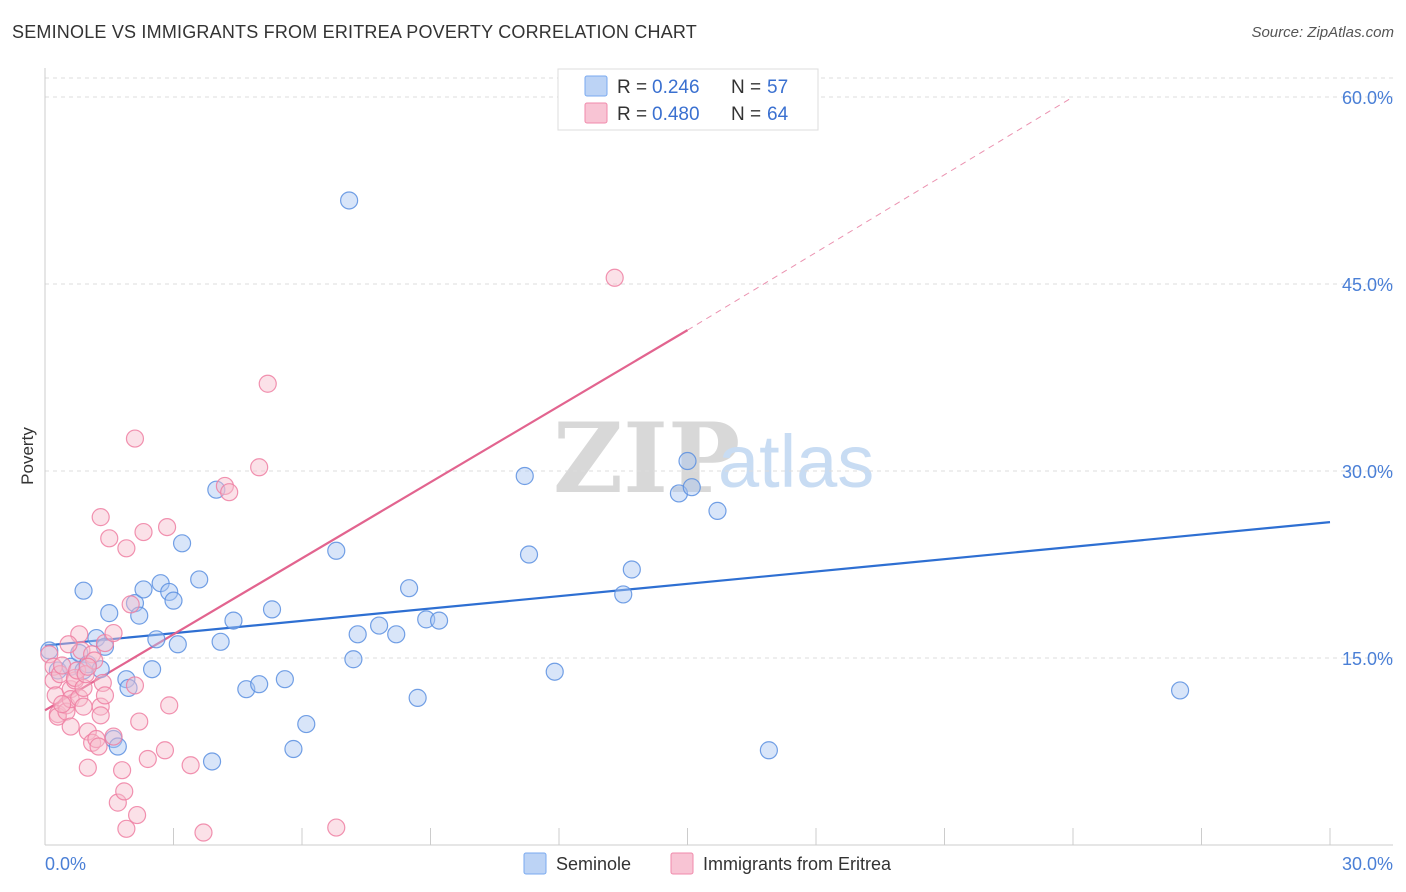 The image size is (1406, 892). Describe the element at coordinates (632, 114) in the screenshot. I see `legend-r-label-eritrea: R =` at that location.